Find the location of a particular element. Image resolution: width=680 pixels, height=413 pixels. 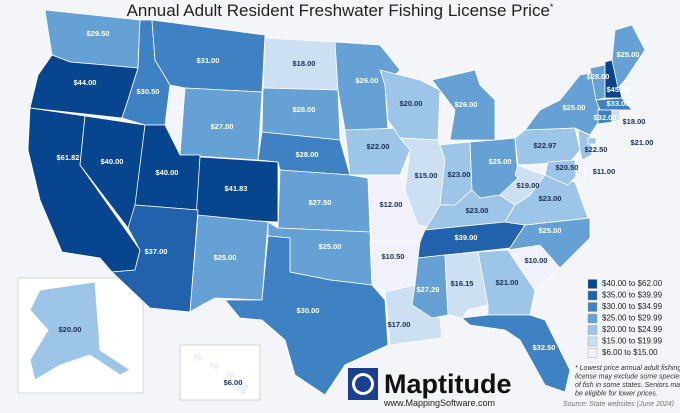

state-label: $33.00 is located at coordinates (618, 103).